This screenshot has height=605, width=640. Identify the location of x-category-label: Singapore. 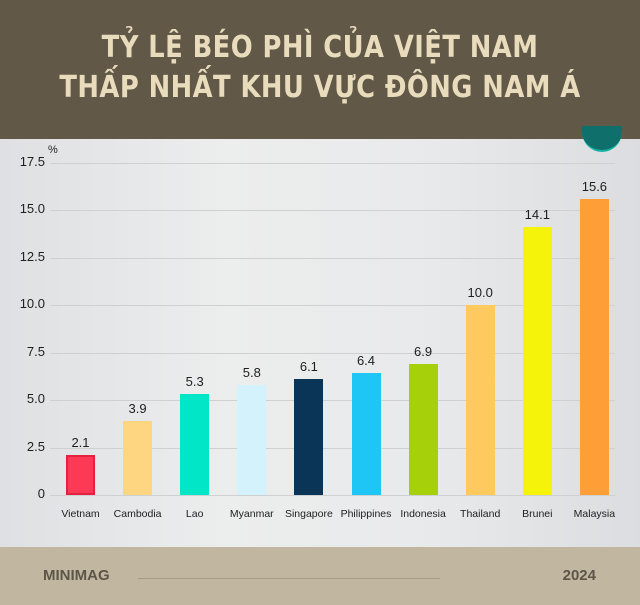
(308, 514).